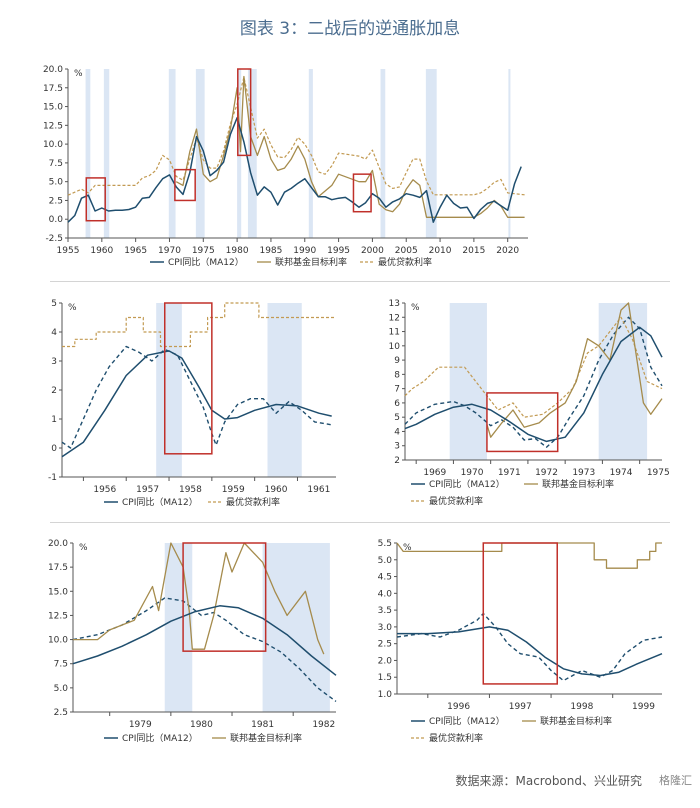  What do you see at coordinates (385, 661) in the screenshot?
I see `y-tick-label: 2.0` at bounding box center [385, 661].